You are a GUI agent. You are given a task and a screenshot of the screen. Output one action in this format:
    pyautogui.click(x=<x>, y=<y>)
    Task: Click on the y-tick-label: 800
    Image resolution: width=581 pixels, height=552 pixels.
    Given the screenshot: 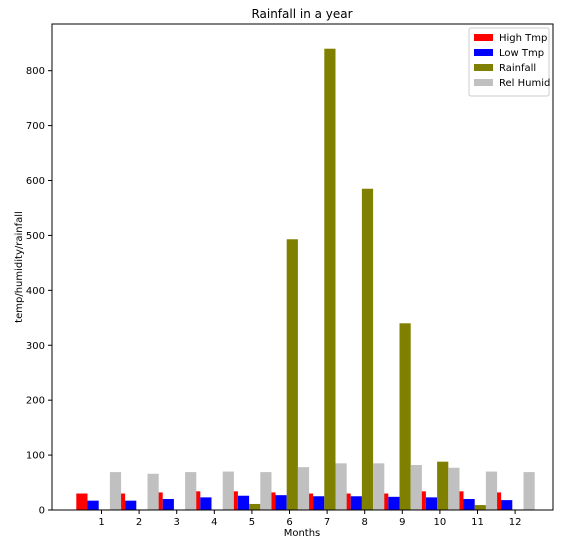 What is the action you would take?
    pyautogui.click(x=35, y=71)
    